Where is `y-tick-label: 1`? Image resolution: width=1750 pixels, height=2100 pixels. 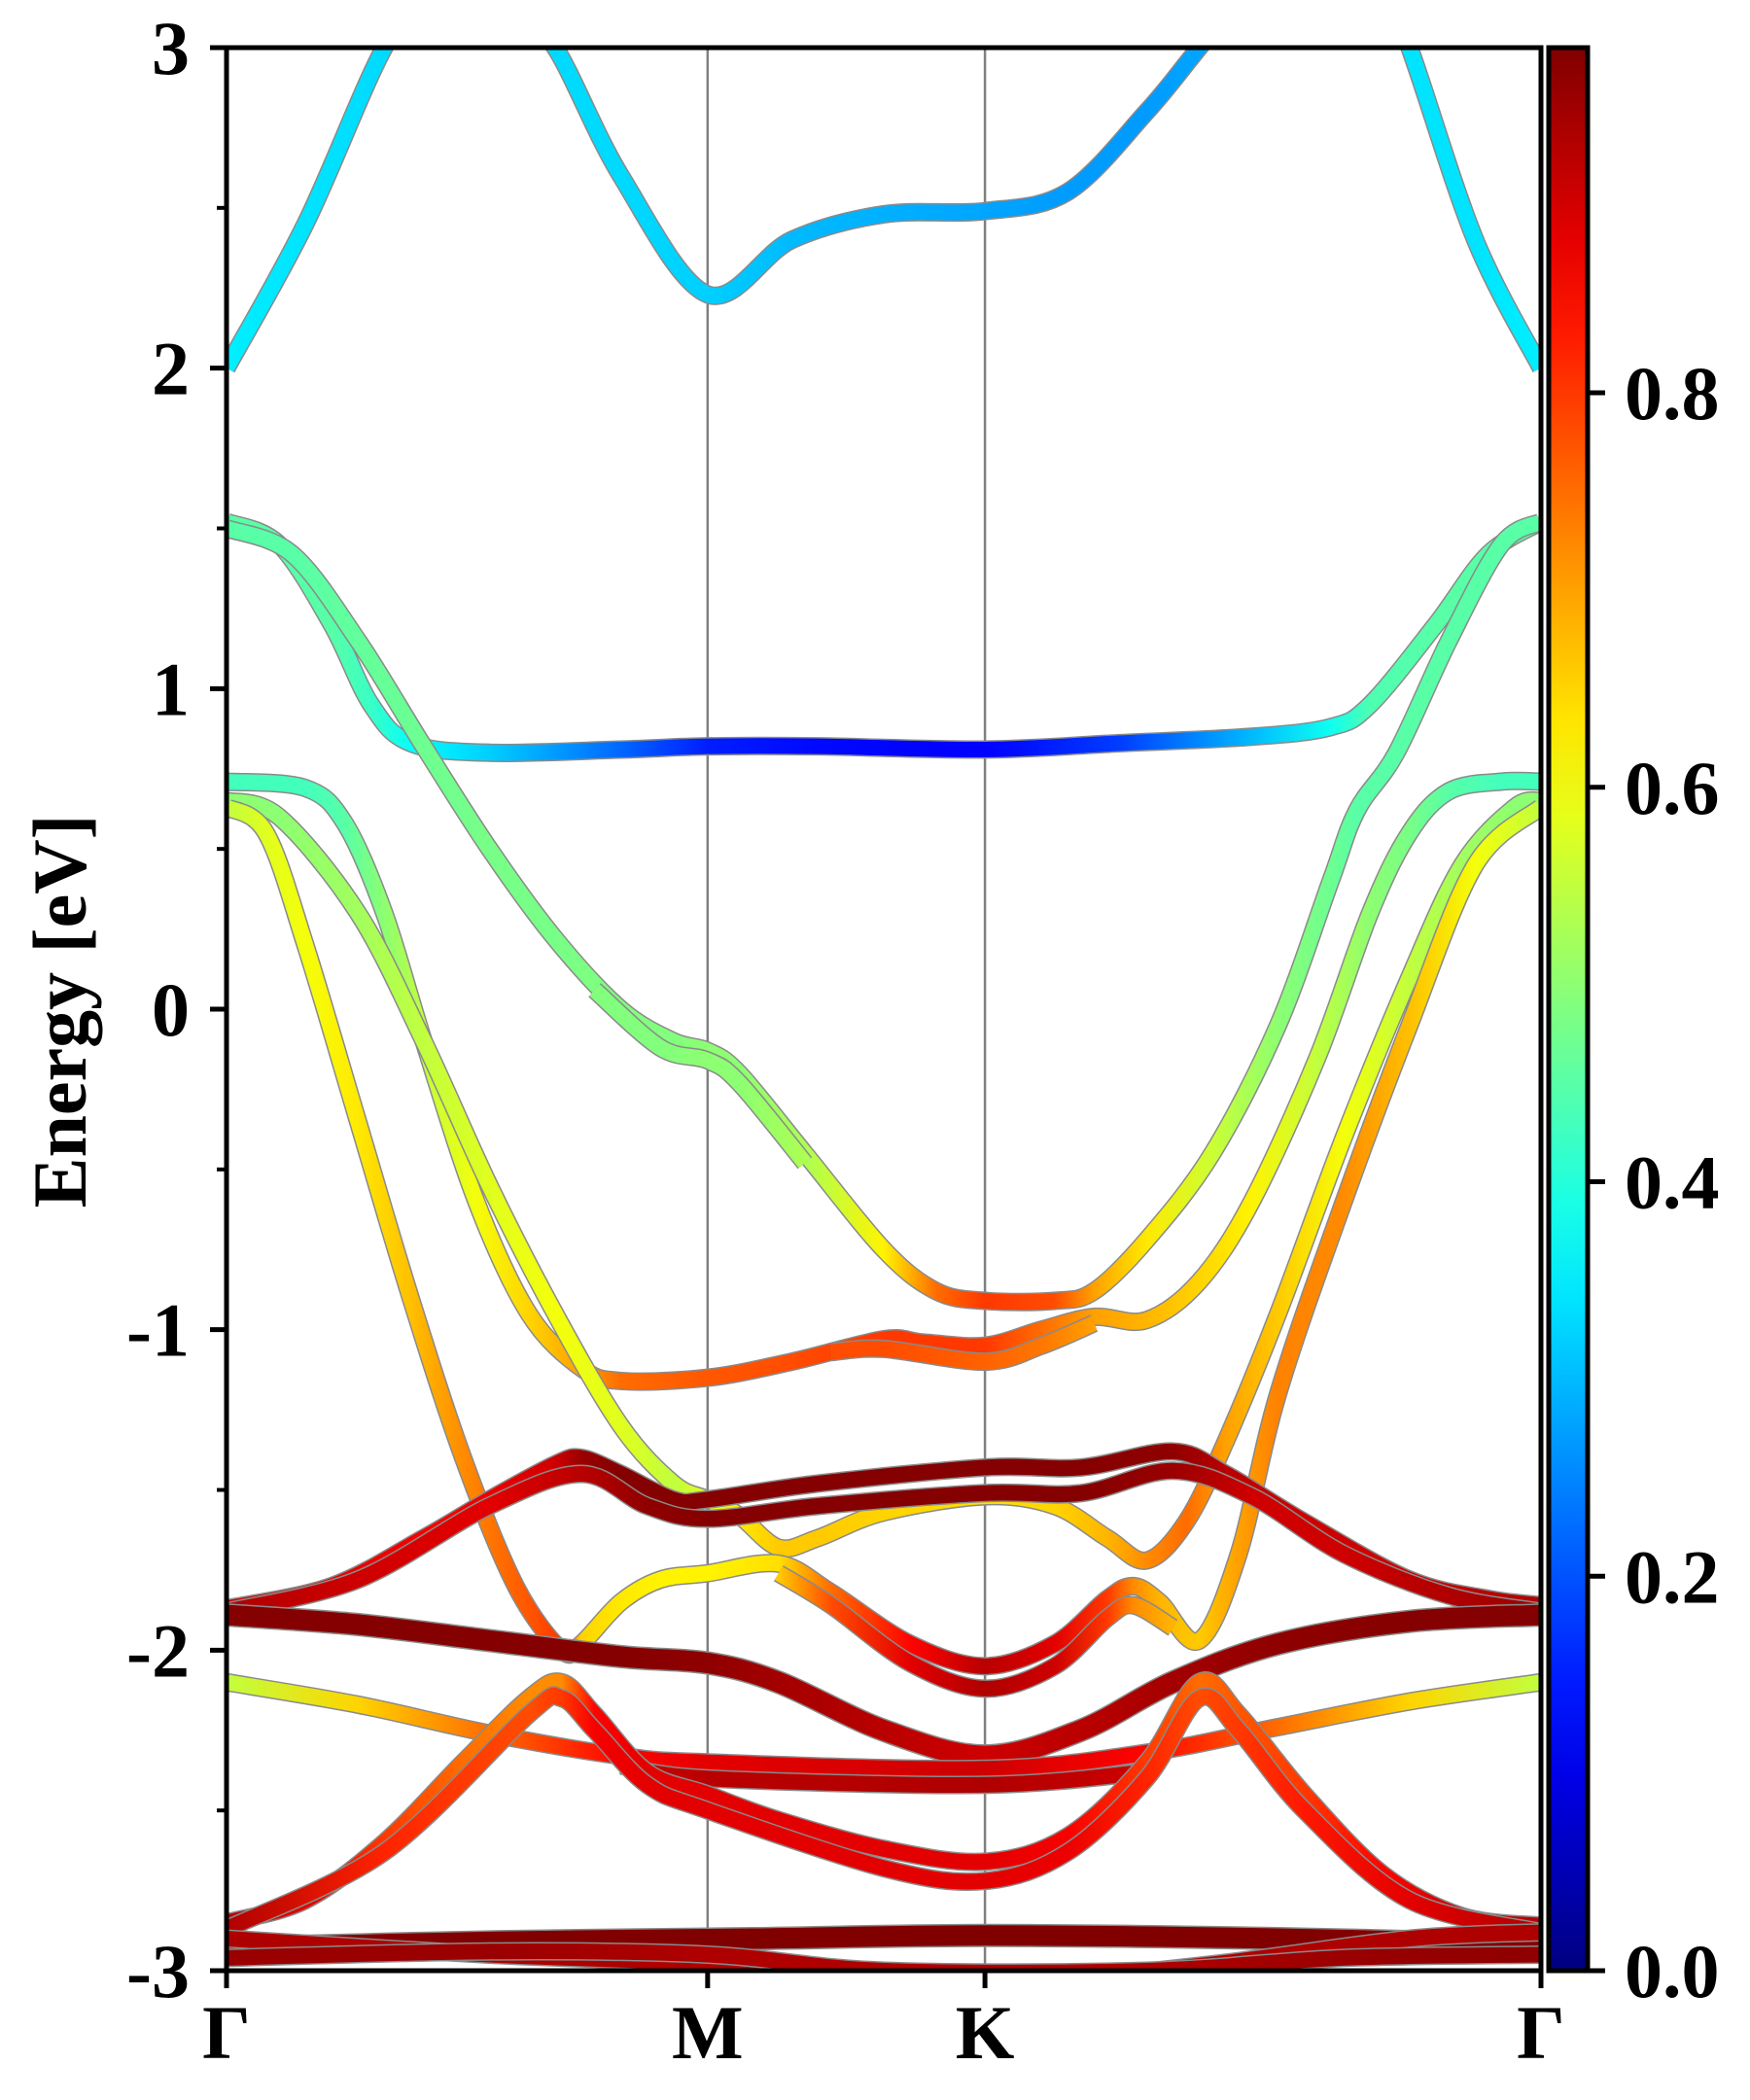 y-tick-label: 1 is located at coordinates (171, 689).